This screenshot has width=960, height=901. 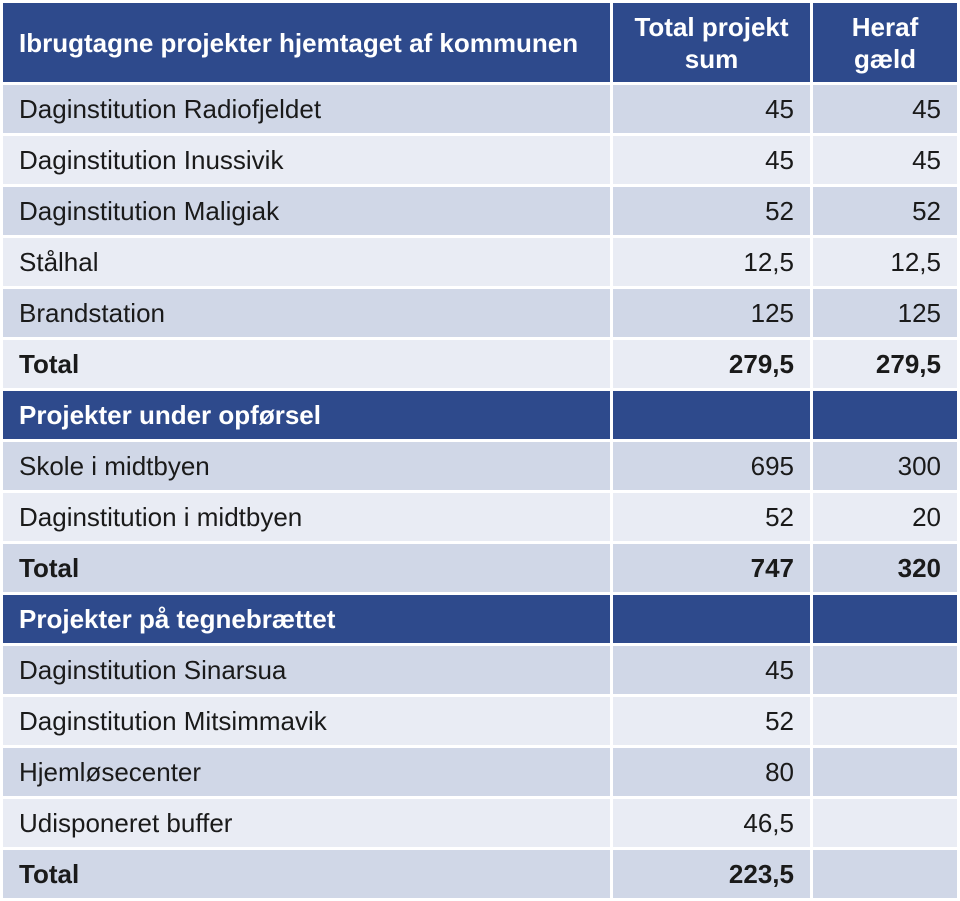 I want to click on total-row: Total 747 320, so click(x=480, y=569).